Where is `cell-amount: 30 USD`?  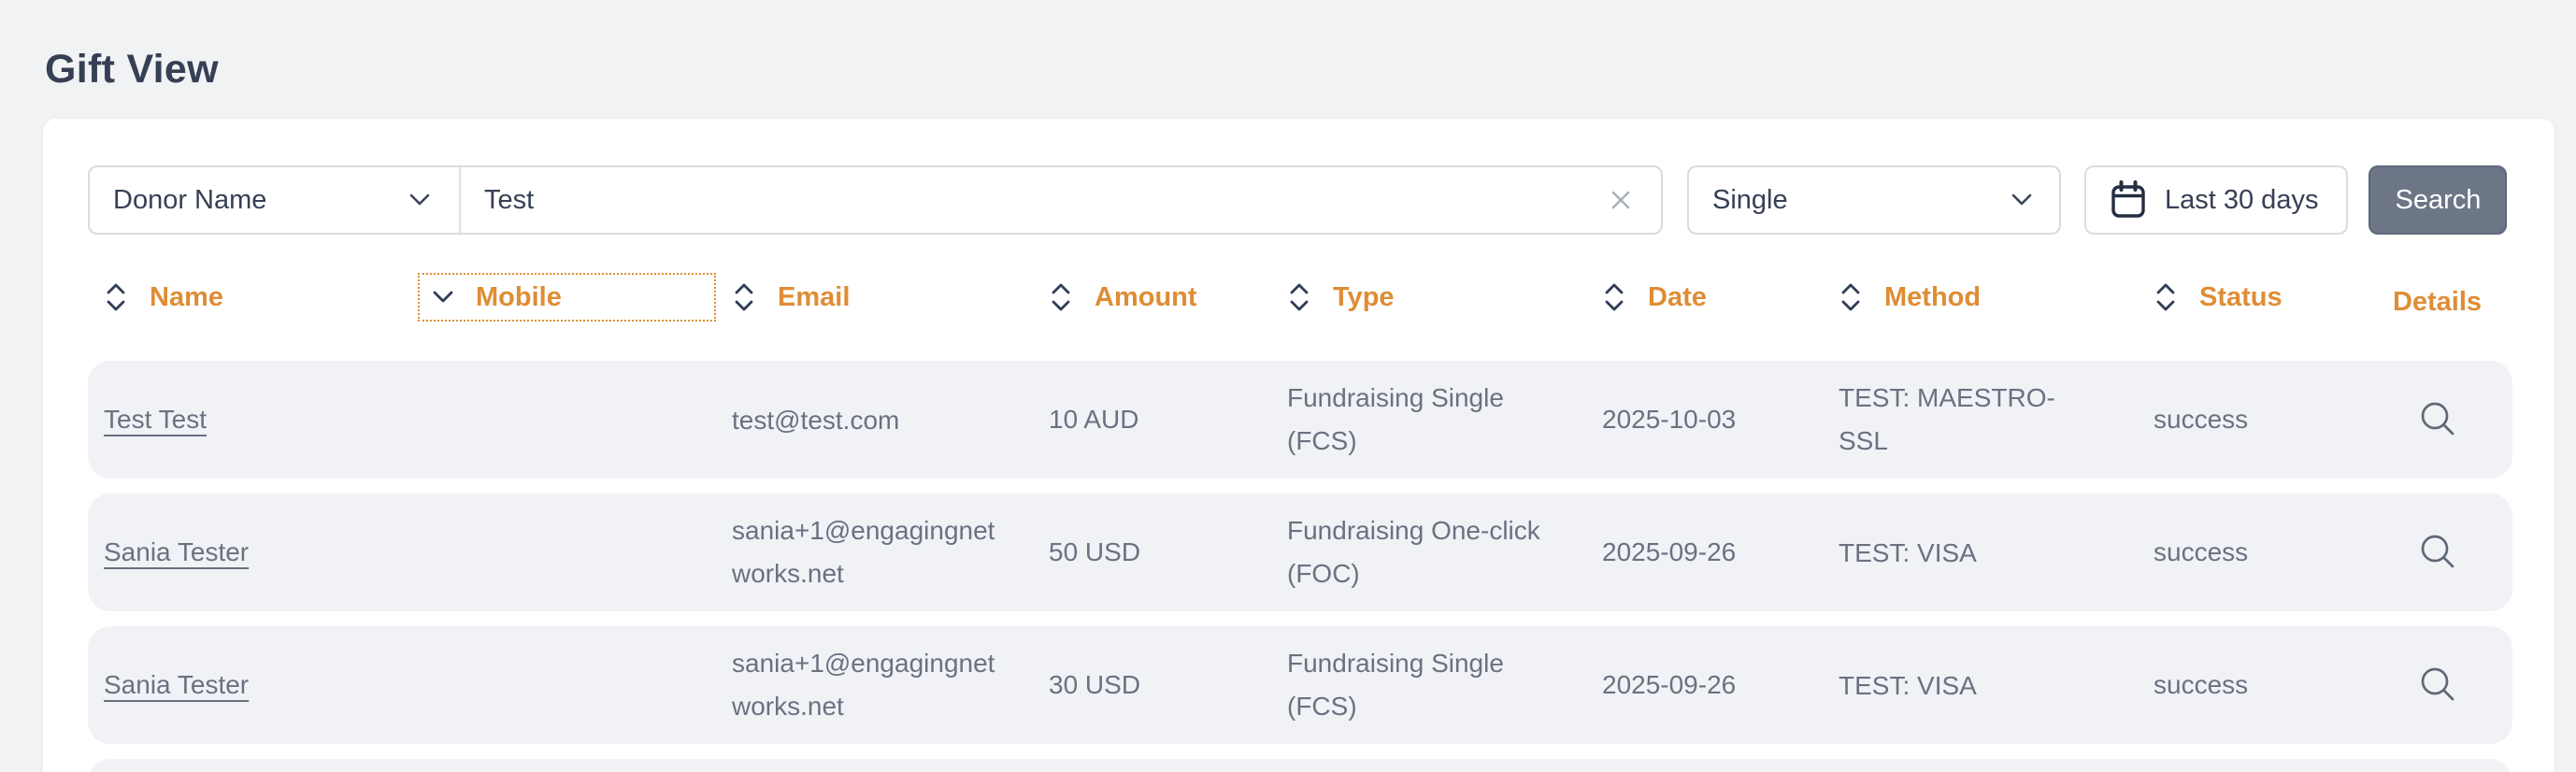
cell-amount: 30 USD is located at coordinates (1095, 684).